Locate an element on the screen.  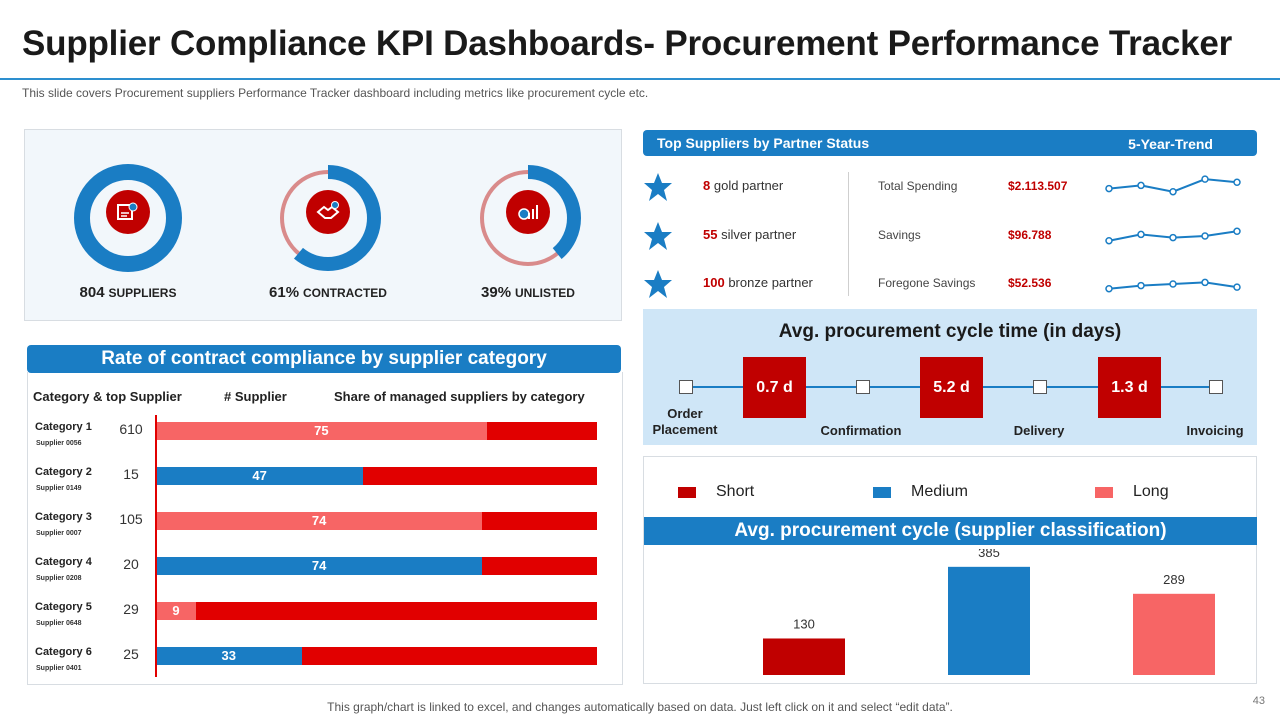
kpi-value: 61% is located at coordinates (284, 292).